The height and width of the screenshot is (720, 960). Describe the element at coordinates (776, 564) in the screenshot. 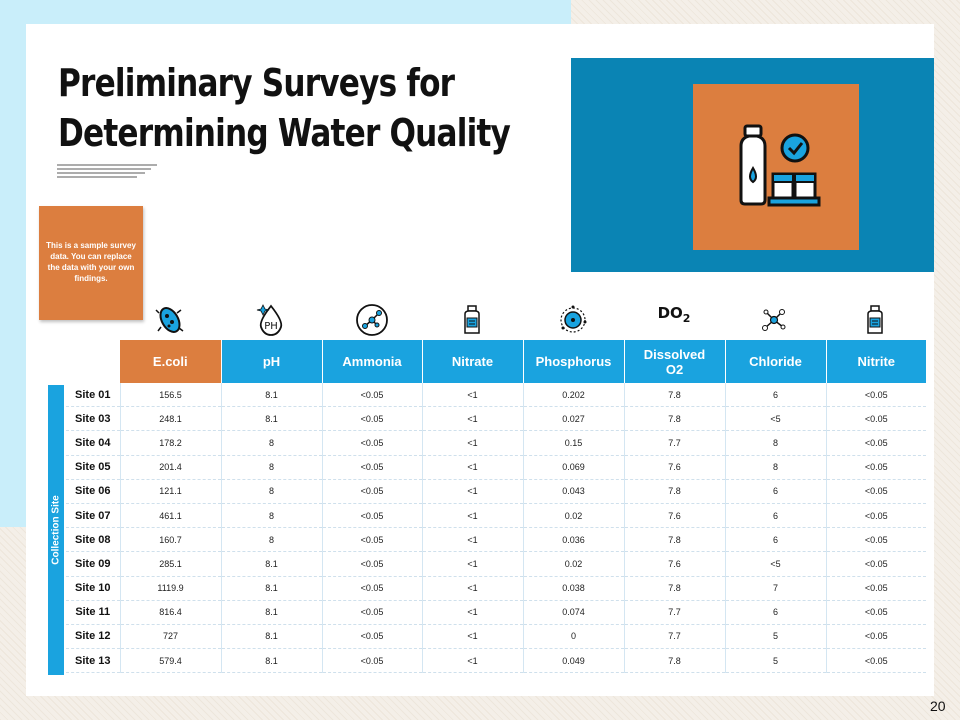

I see `table-cell: <5` at that location.